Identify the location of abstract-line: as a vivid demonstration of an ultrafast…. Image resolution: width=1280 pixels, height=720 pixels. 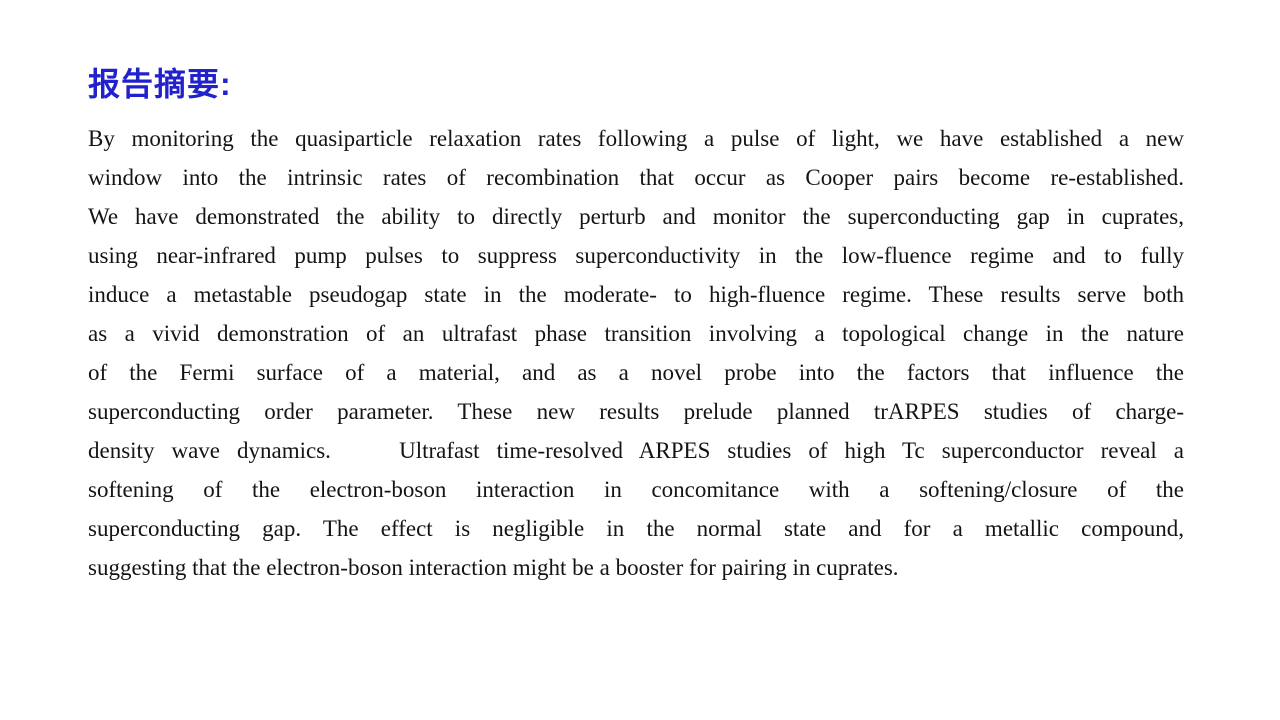
(636, 333).